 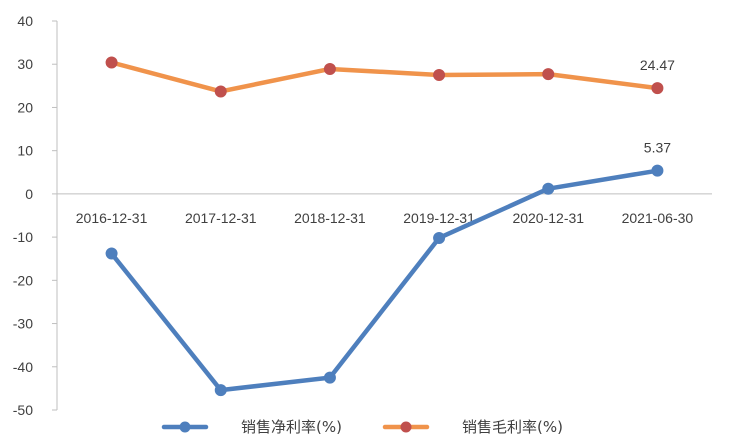 I want to click on y-tick-label: -10, so click(x=23, y=237).